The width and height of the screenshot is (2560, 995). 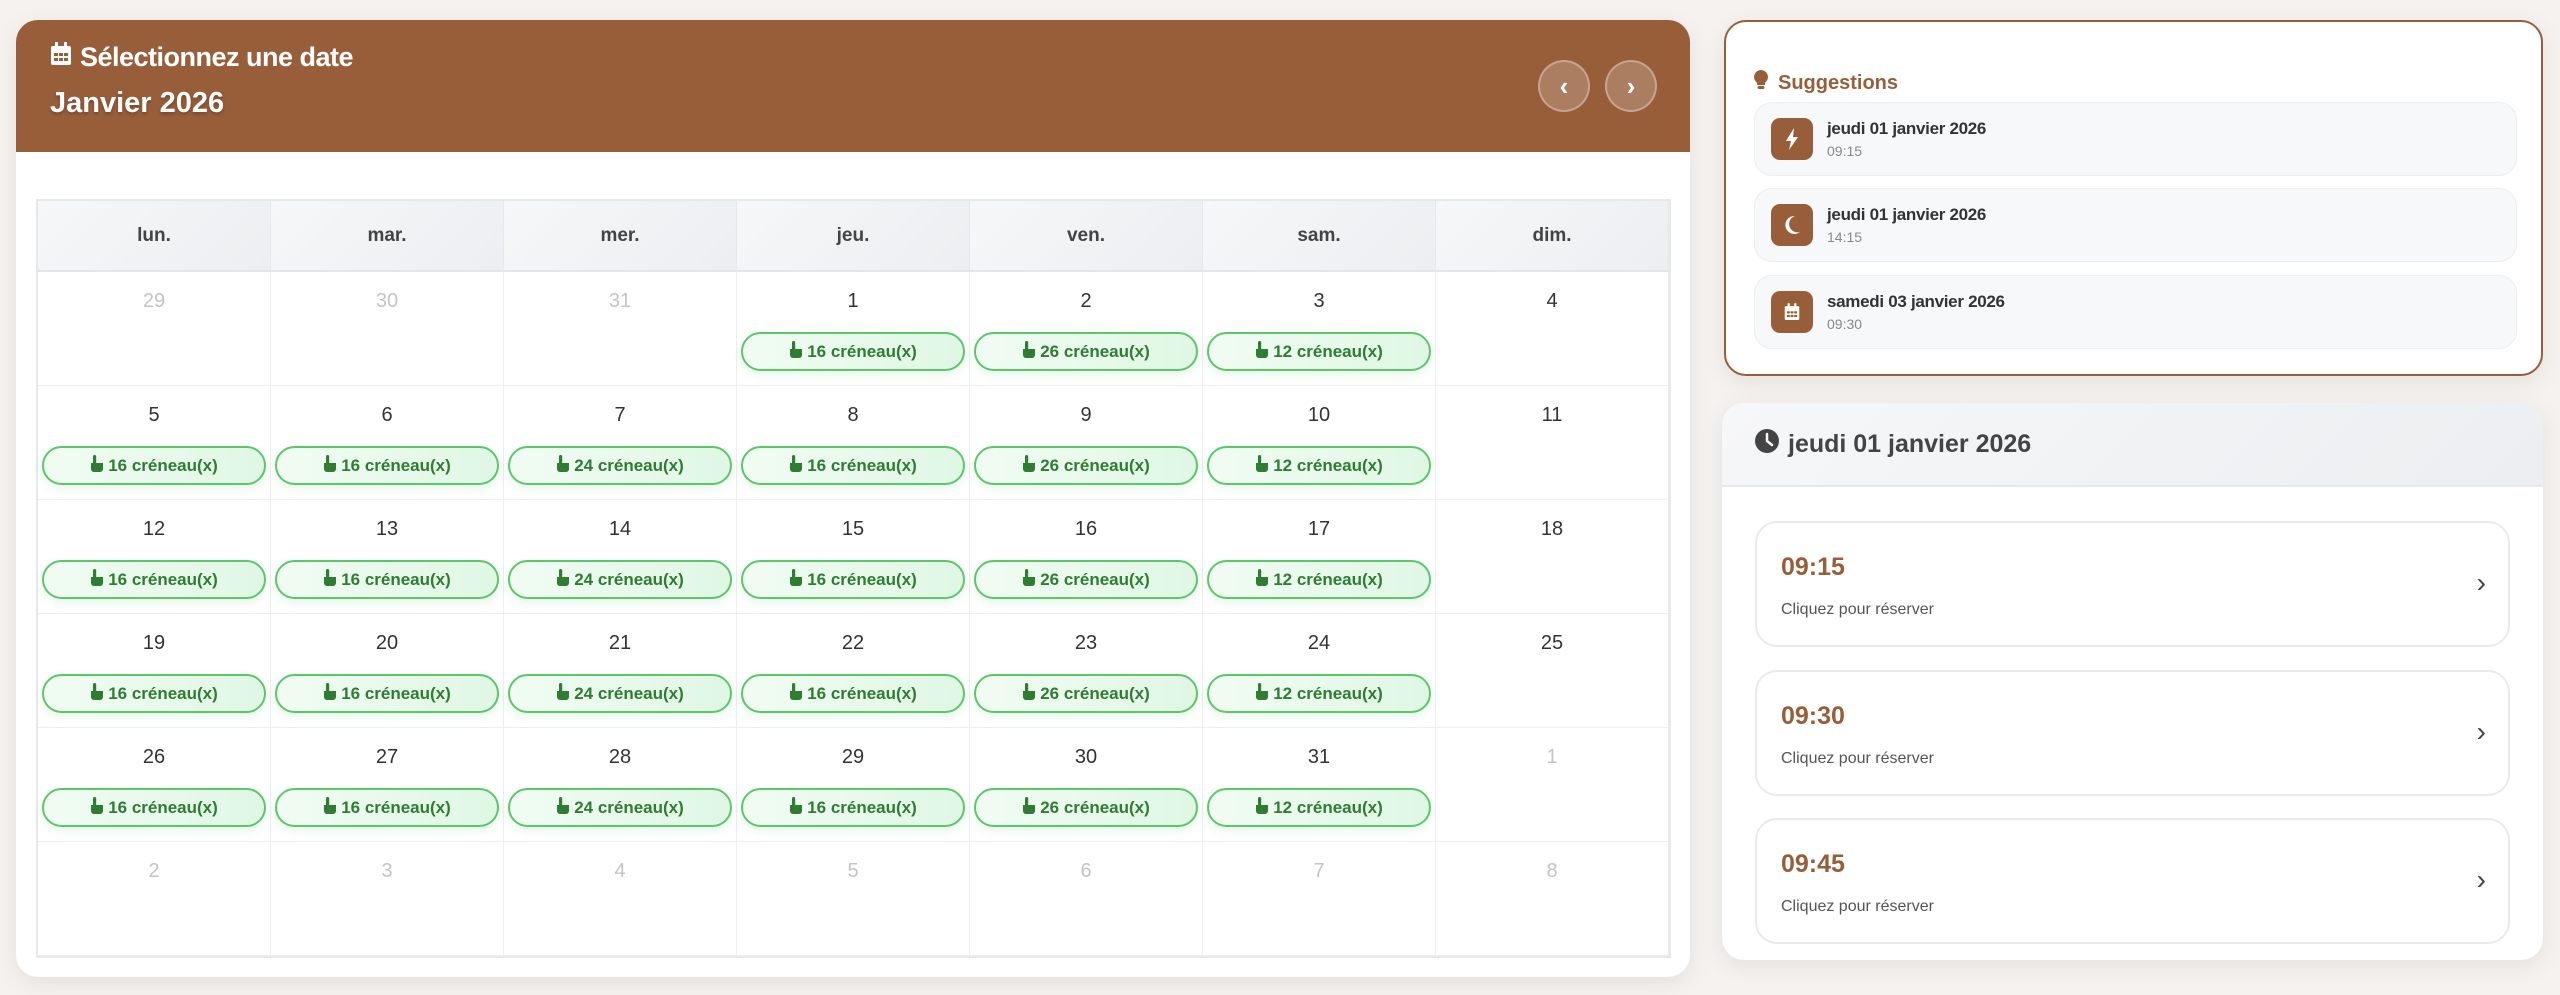 I want to click on weekday-header: dim., so click(x=1552, y=236).